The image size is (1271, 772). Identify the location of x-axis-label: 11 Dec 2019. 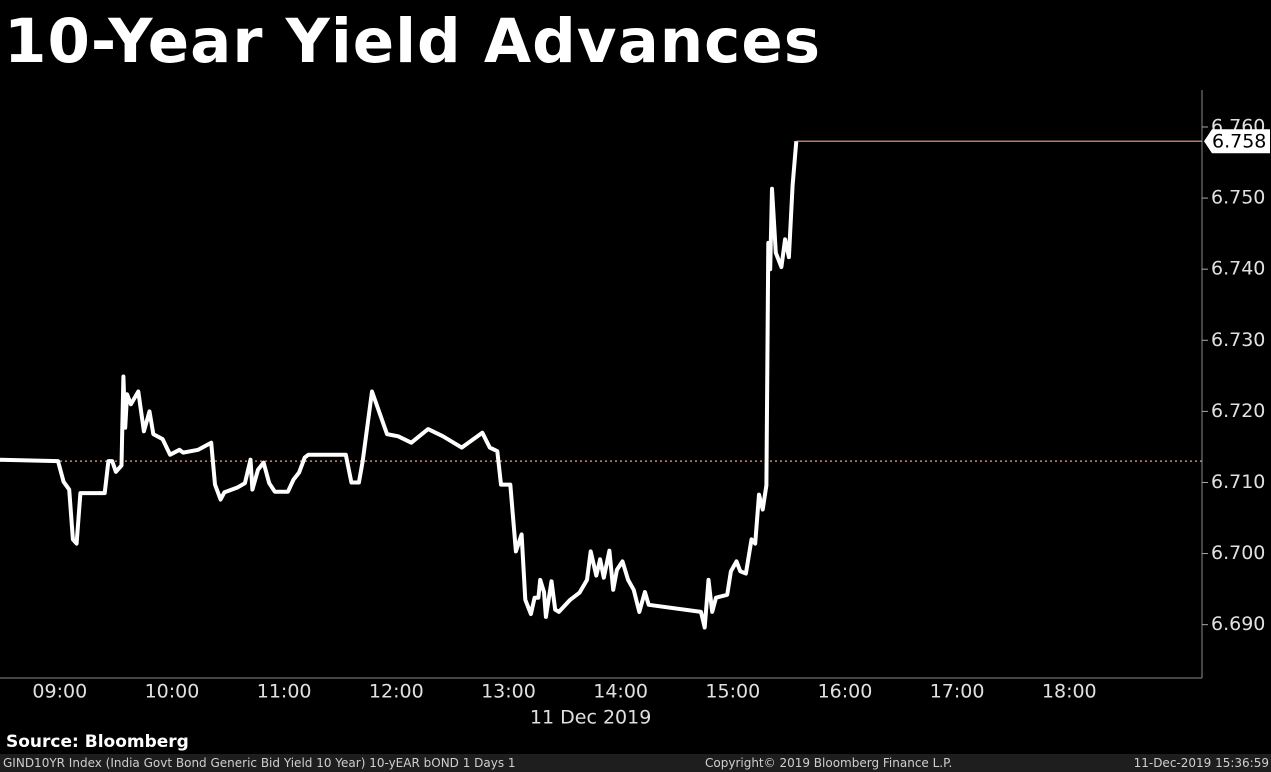
(590, 718).